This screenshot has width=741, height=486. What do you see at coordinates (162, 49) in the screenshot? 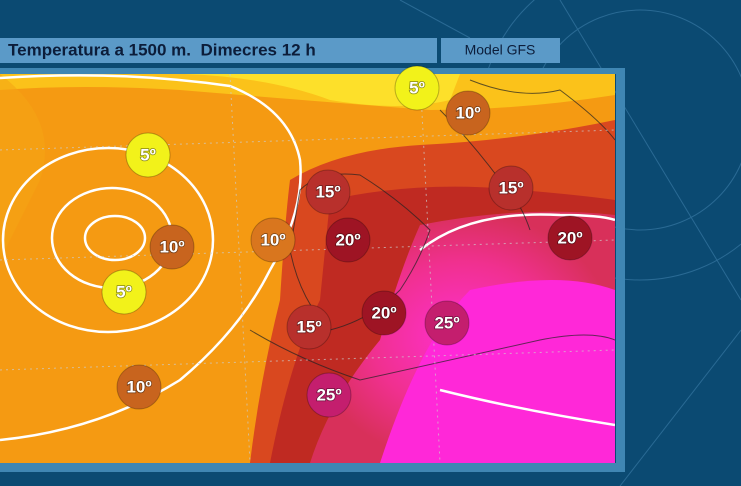
I see `title: Temperatura a 1500 m. Dimecres 12 h` at bounding box center [162, 49].